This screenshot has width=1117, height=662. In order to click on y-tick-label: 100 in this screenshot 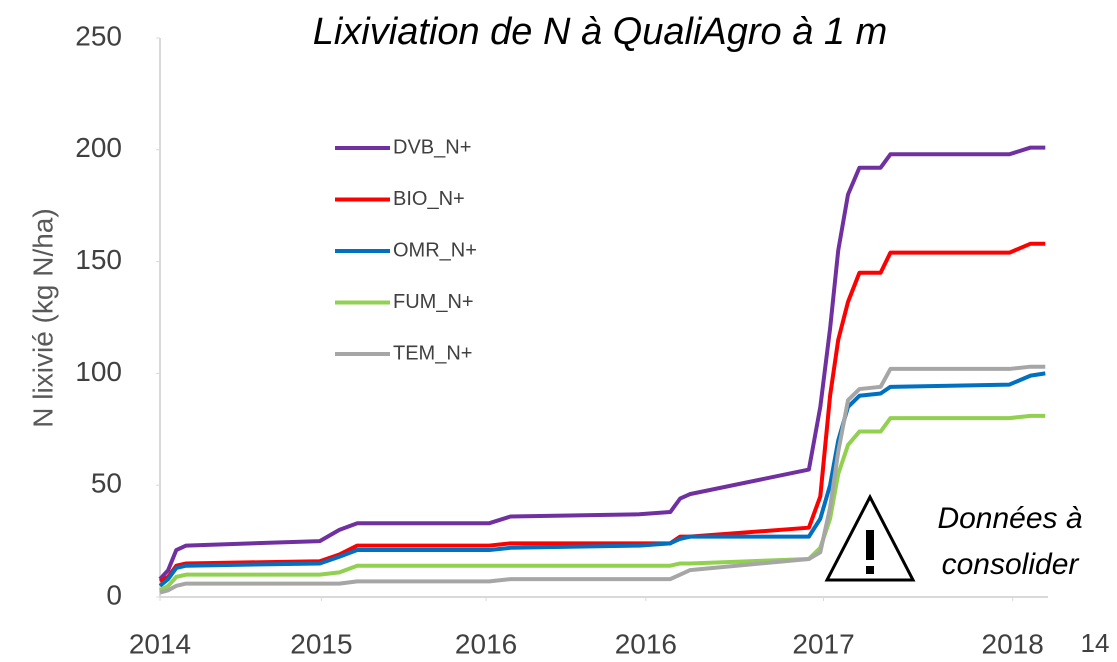, I will do `click(98, 371)`.